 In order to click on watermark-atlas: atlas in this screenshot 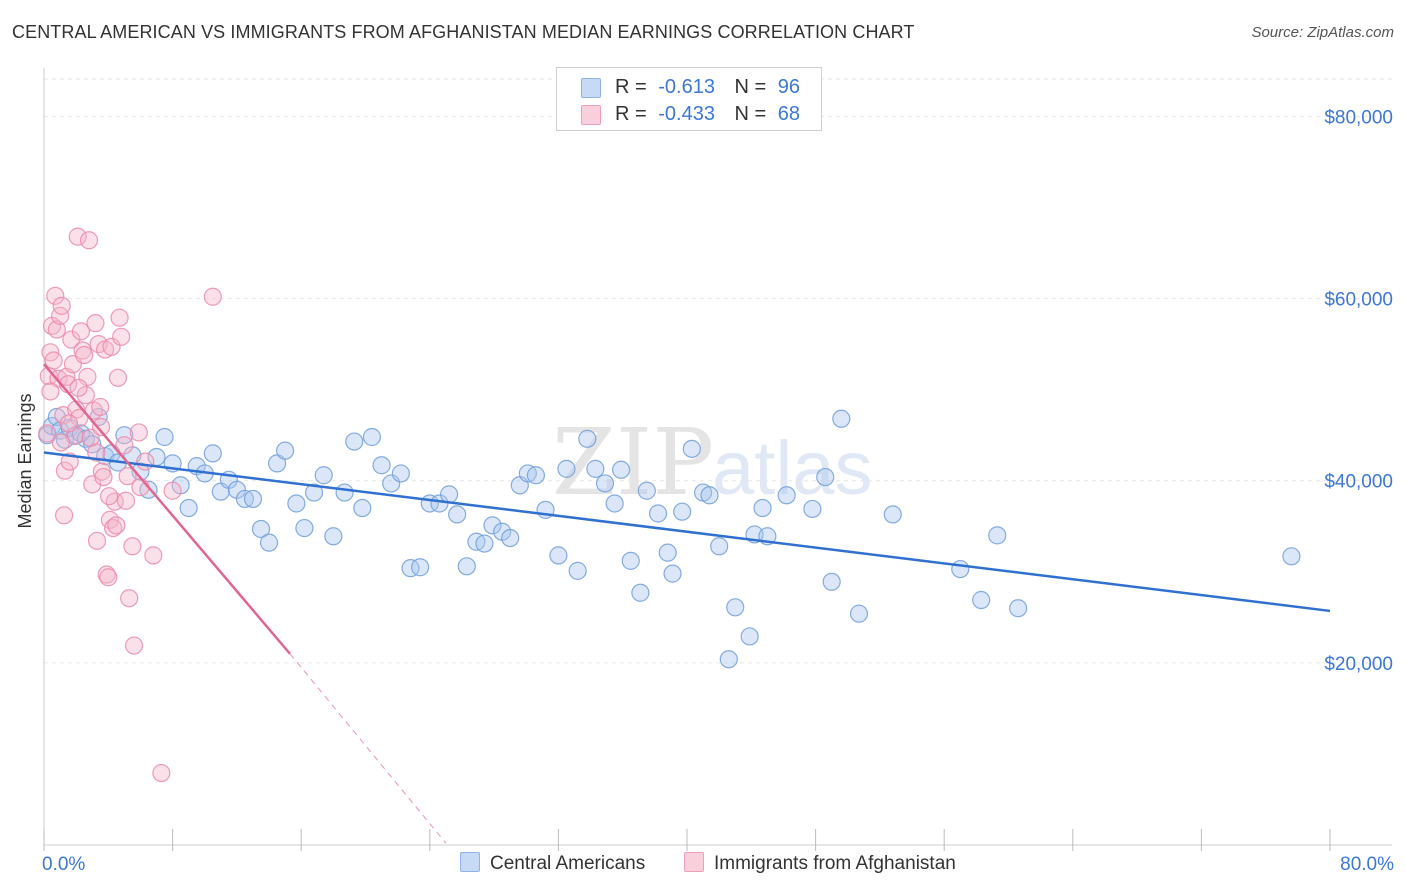, I will do `click(792, 468)`.